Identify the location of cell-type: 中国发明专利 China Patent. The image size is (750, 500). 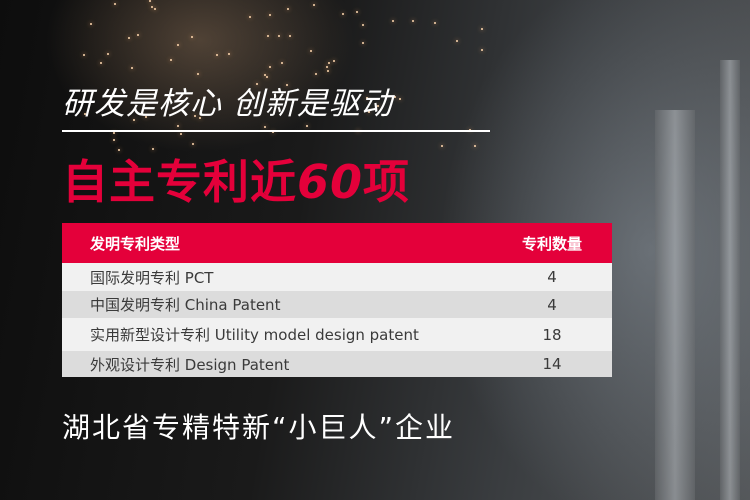
(185, 305).